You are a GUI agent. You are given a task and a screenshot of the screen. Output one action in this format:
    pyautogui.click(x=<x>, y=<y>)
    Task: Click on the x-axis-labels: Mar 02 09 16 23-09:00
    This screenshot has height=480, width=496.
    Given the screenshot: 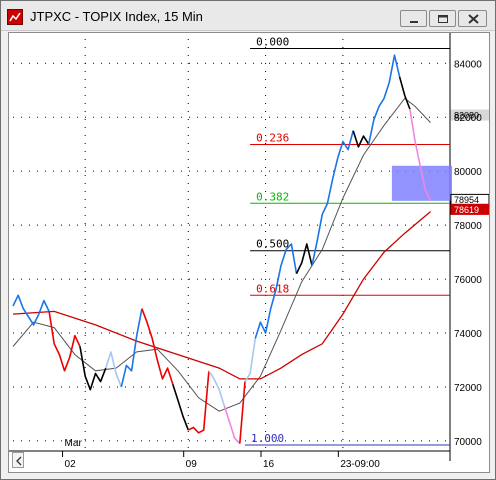 What is the action you would take?
    pyautogui.click(x=221, y=454)
    